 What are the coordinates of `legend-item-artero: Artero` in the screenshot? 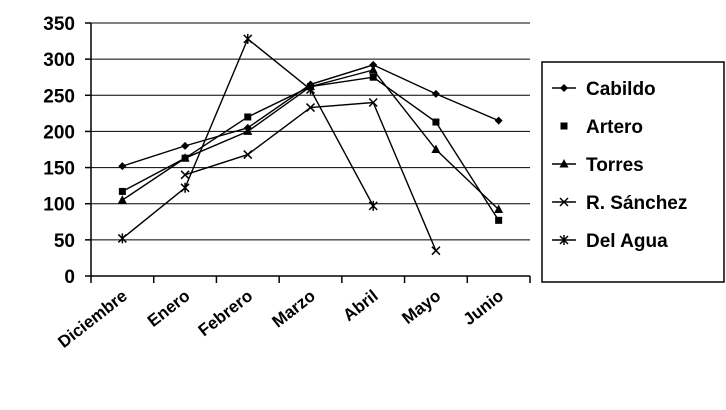 It's located at (601, 127).